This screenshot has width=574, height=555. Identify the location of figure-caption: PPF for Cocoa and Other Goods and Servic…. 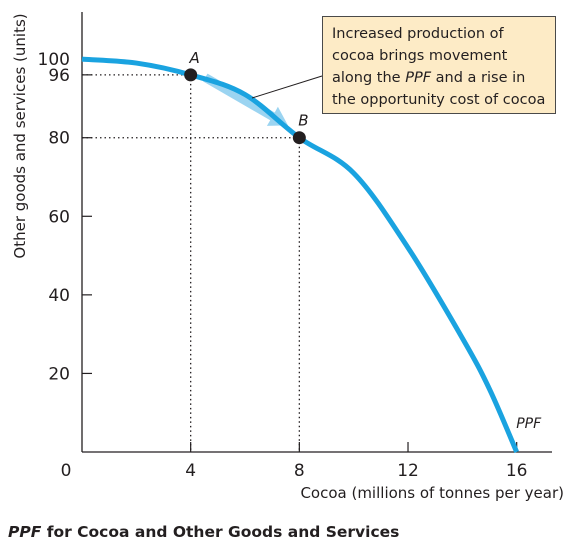
(203, 532).